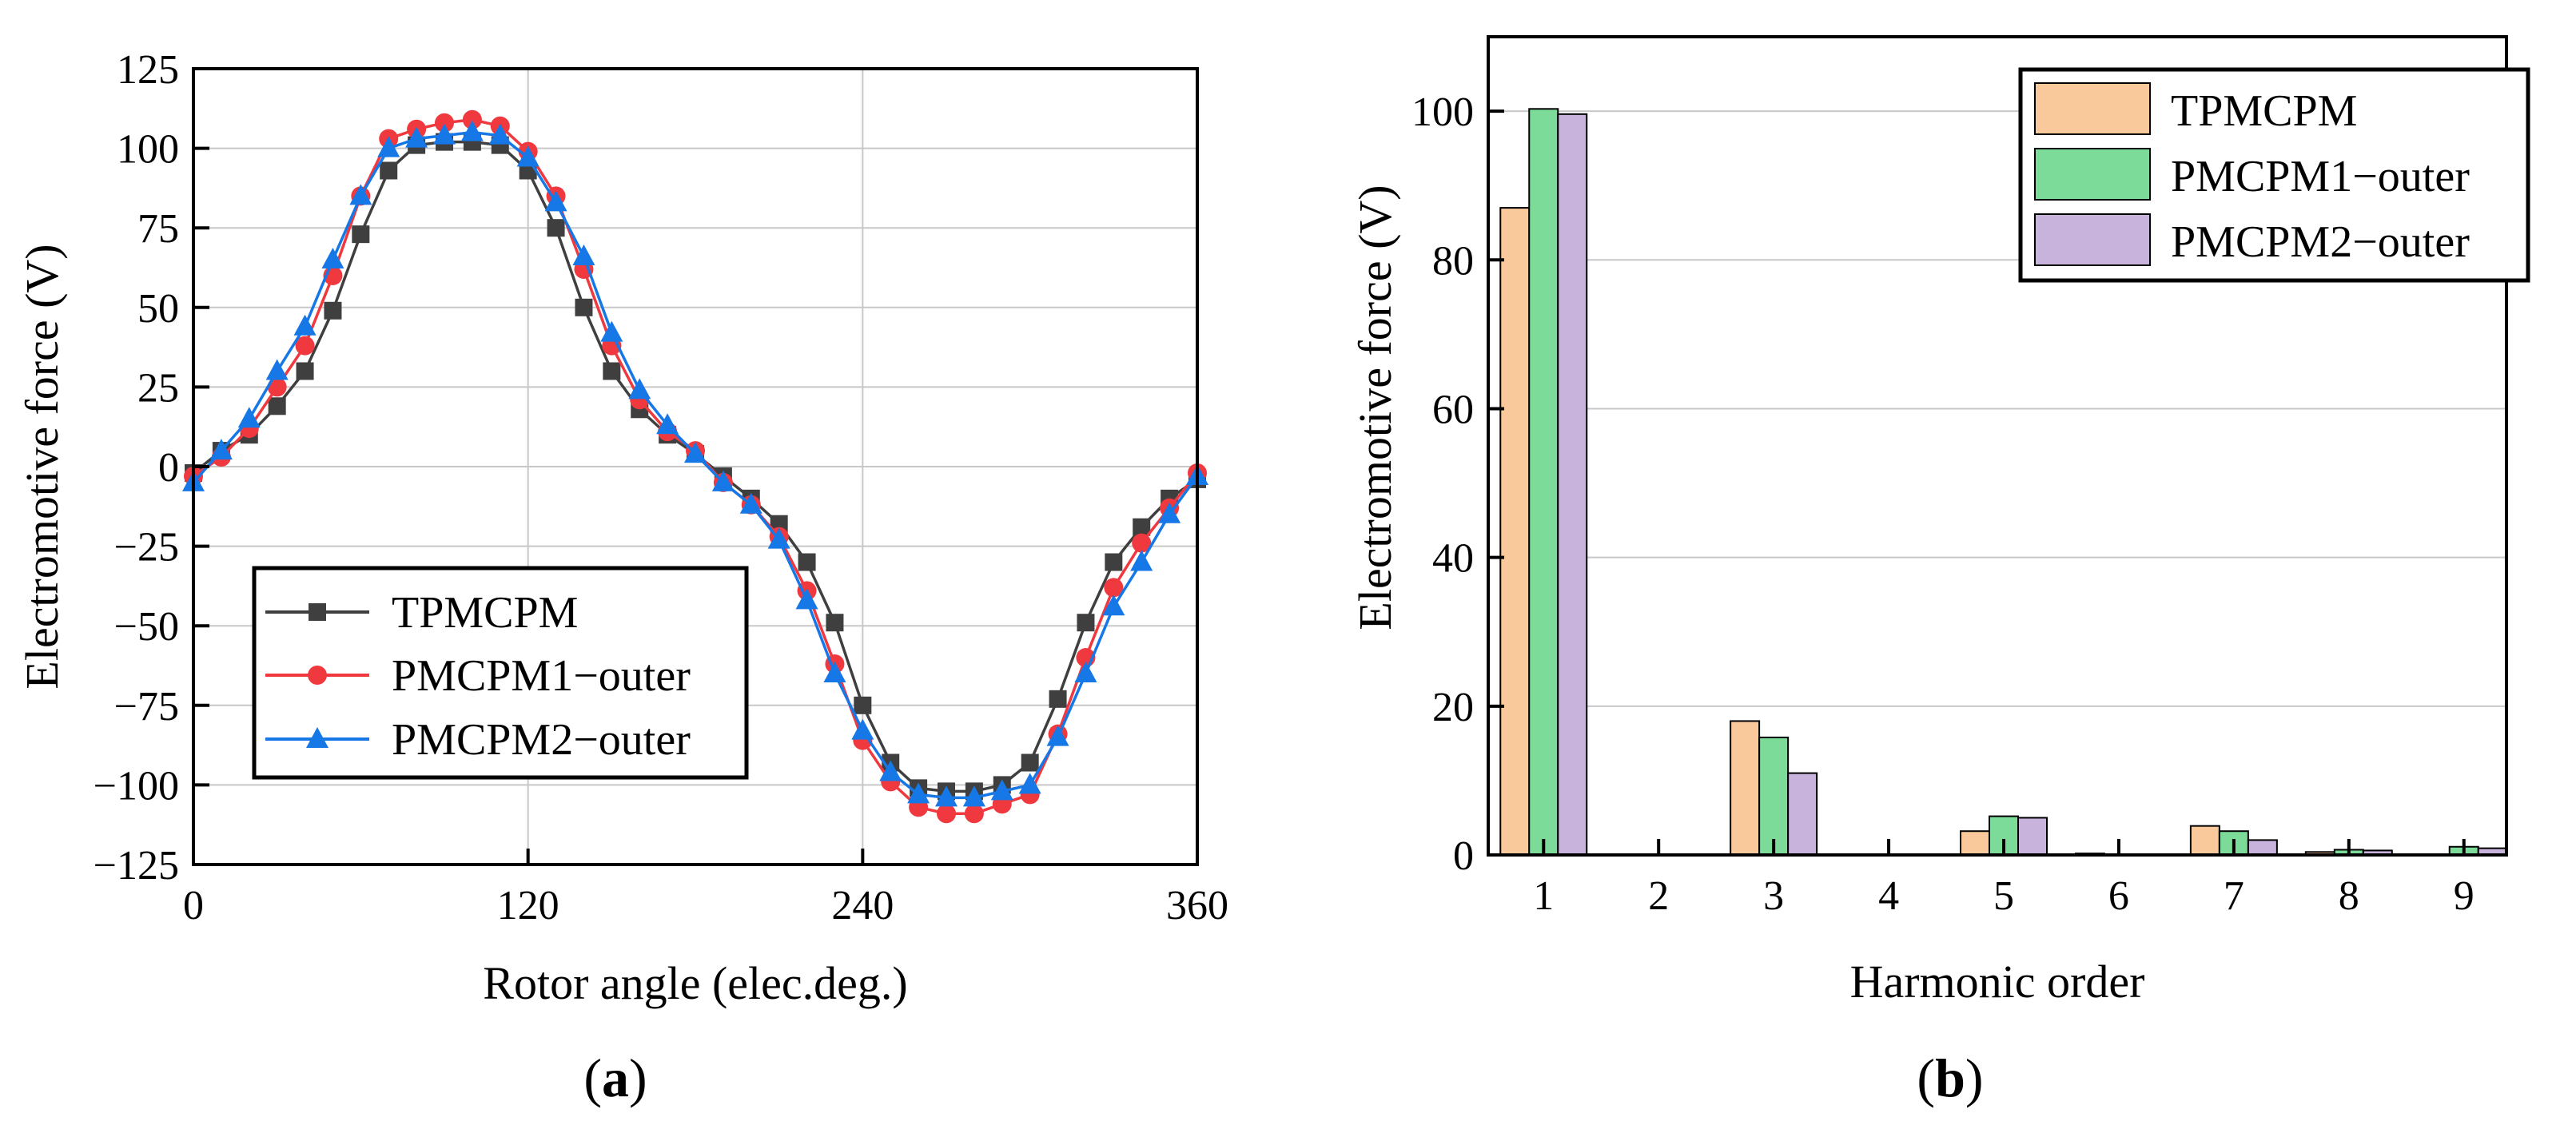  I want to click on caption-letter-b: b, so click(1950, 1078).